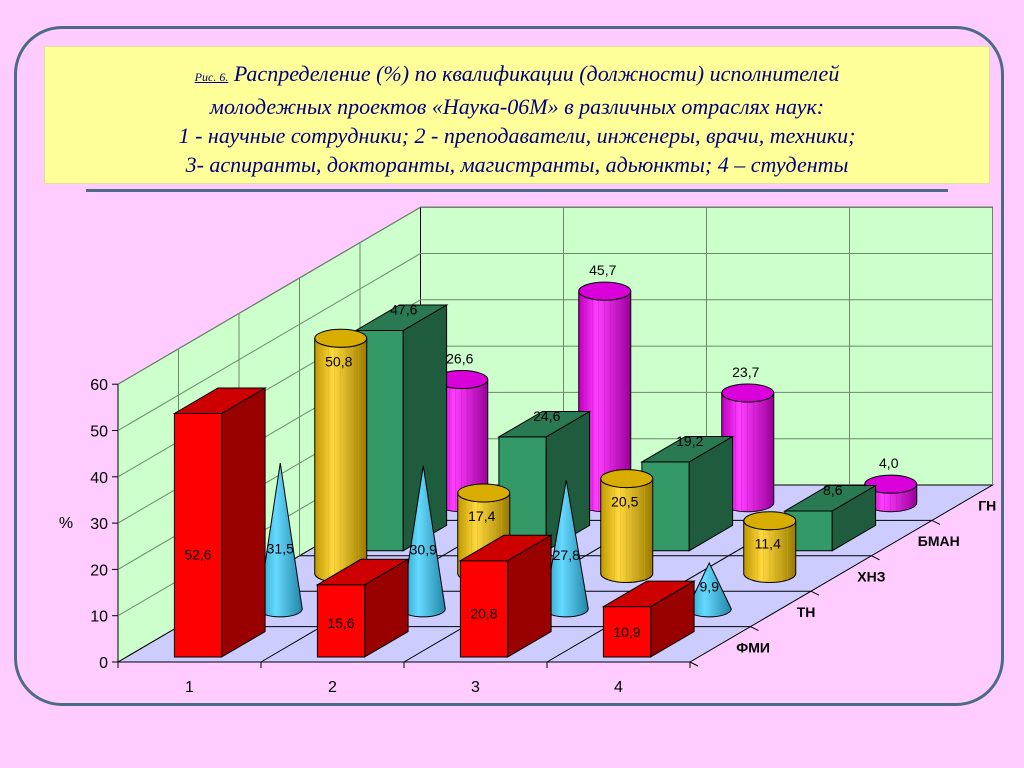 This screenshot has height=768, width=1024. What do you see at coordinates (483, 614) in the screenshot?
I see `data-label: 20,8` at bounding box center [483, 614].